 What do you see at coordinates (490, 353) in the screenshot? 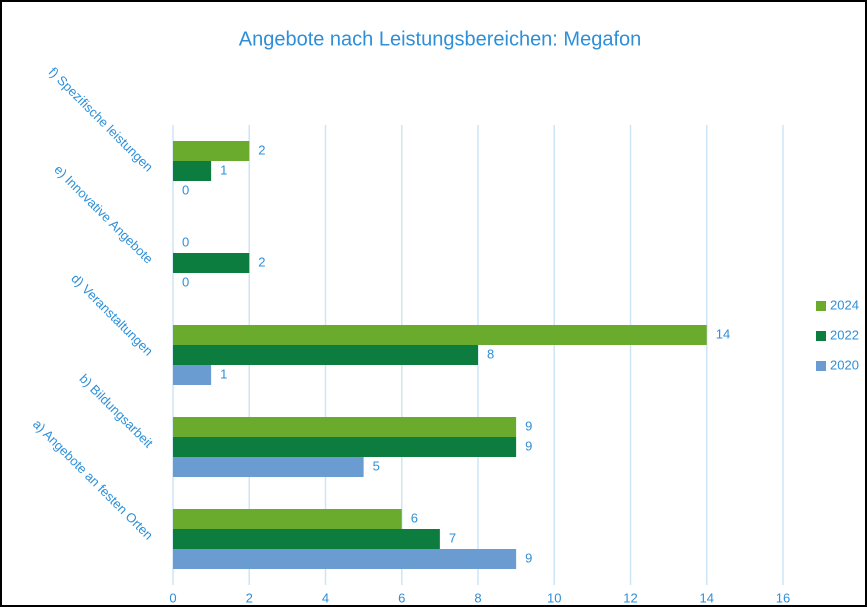
I see `value-label: 8` at bounding box center [490, 353].